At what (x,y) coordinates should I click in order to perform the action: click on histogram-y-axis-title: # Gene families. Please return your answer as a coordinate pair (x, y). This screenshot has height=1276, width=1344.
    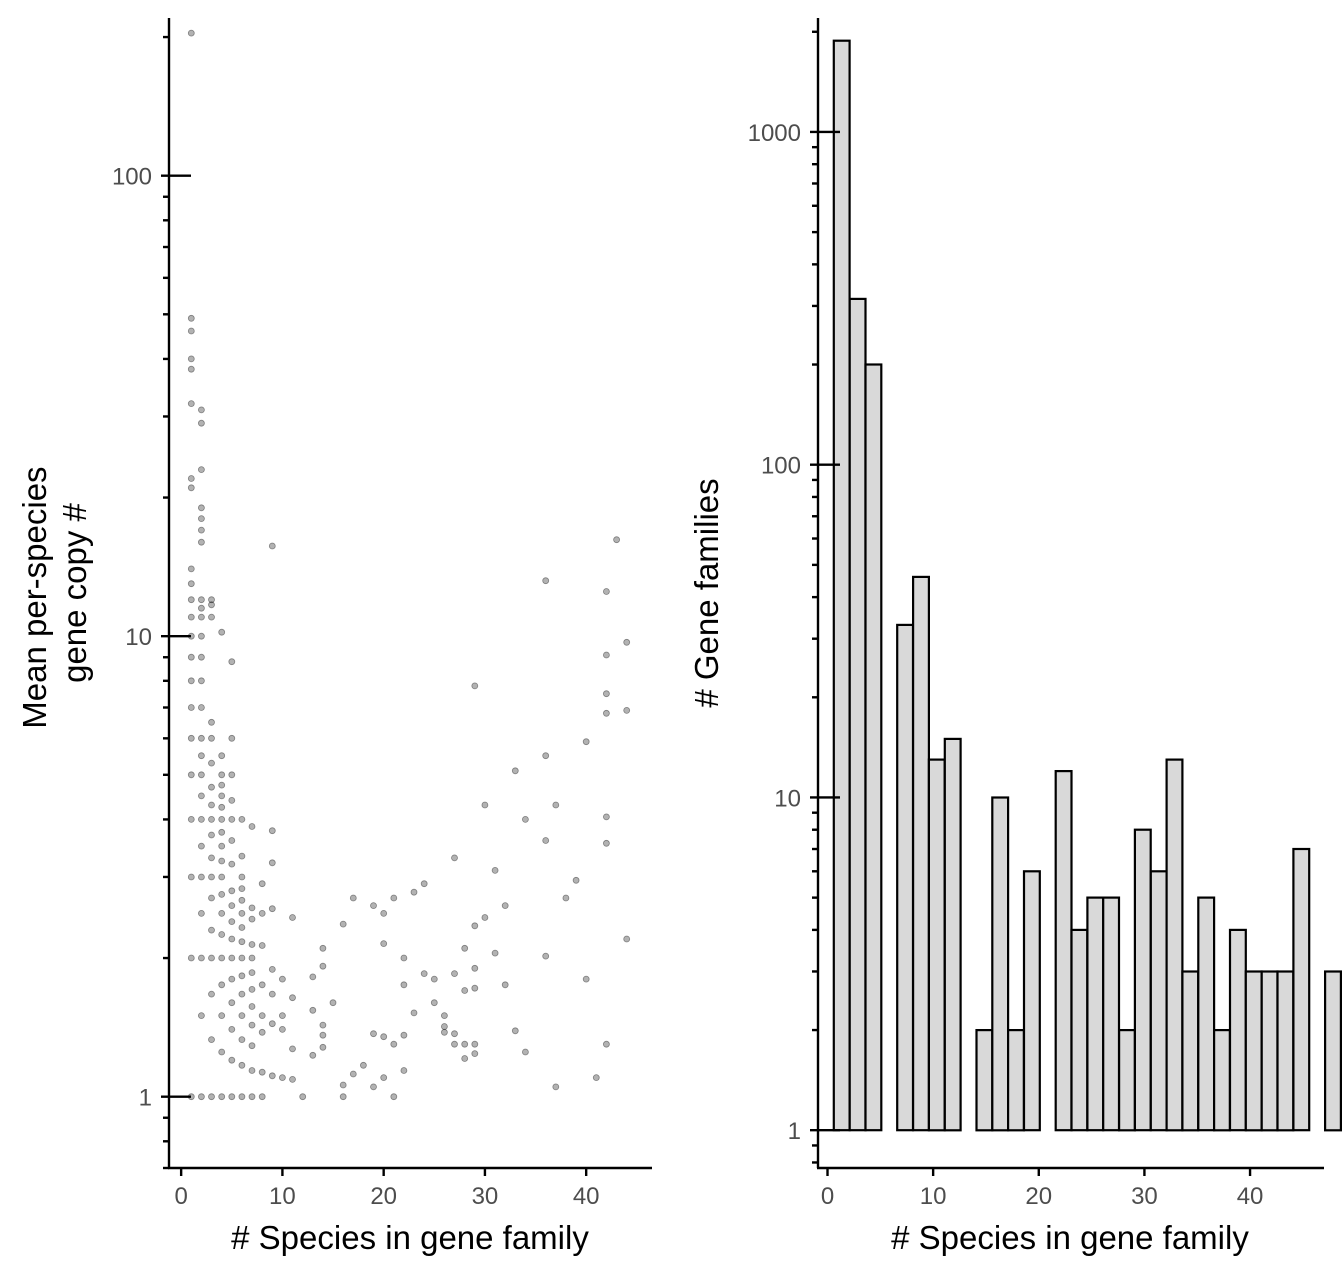
    Looking at the image, I should click on (706, 592).